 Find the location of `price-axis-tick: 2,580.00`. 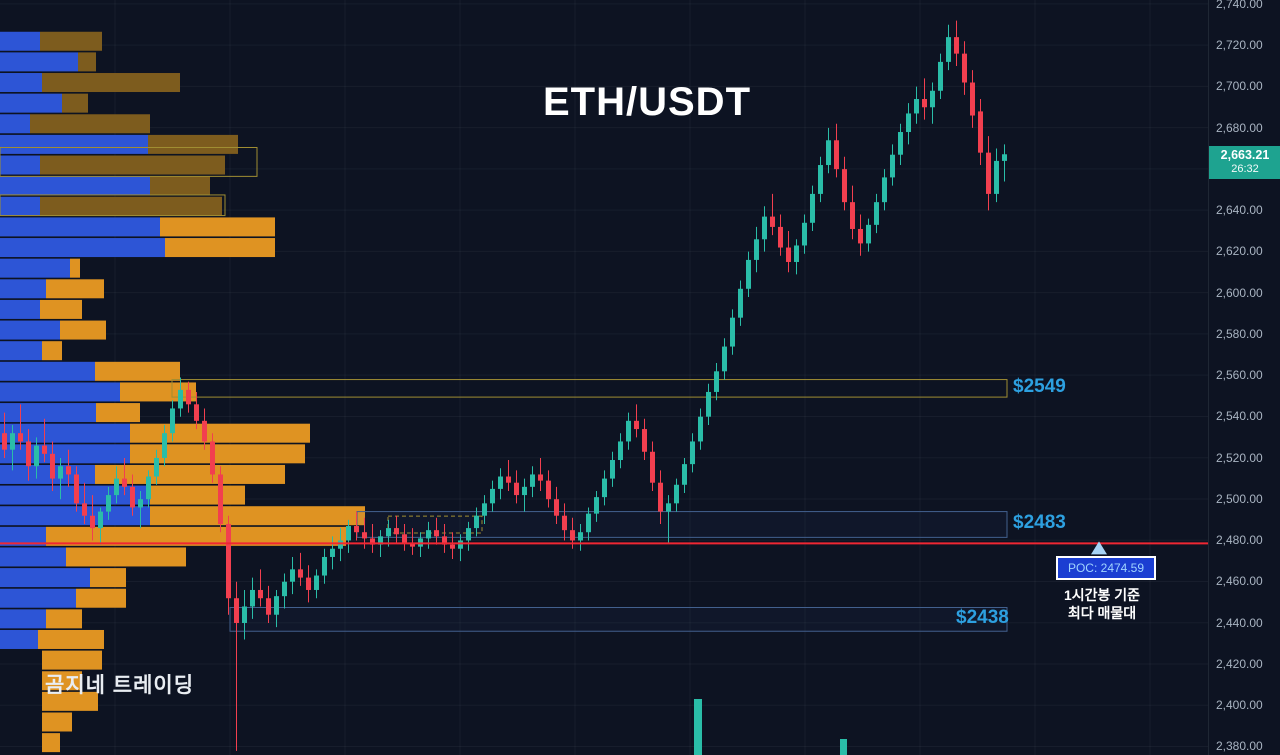

price-axis-tick: 2,580.00 is located at coordinates (1239, 333).